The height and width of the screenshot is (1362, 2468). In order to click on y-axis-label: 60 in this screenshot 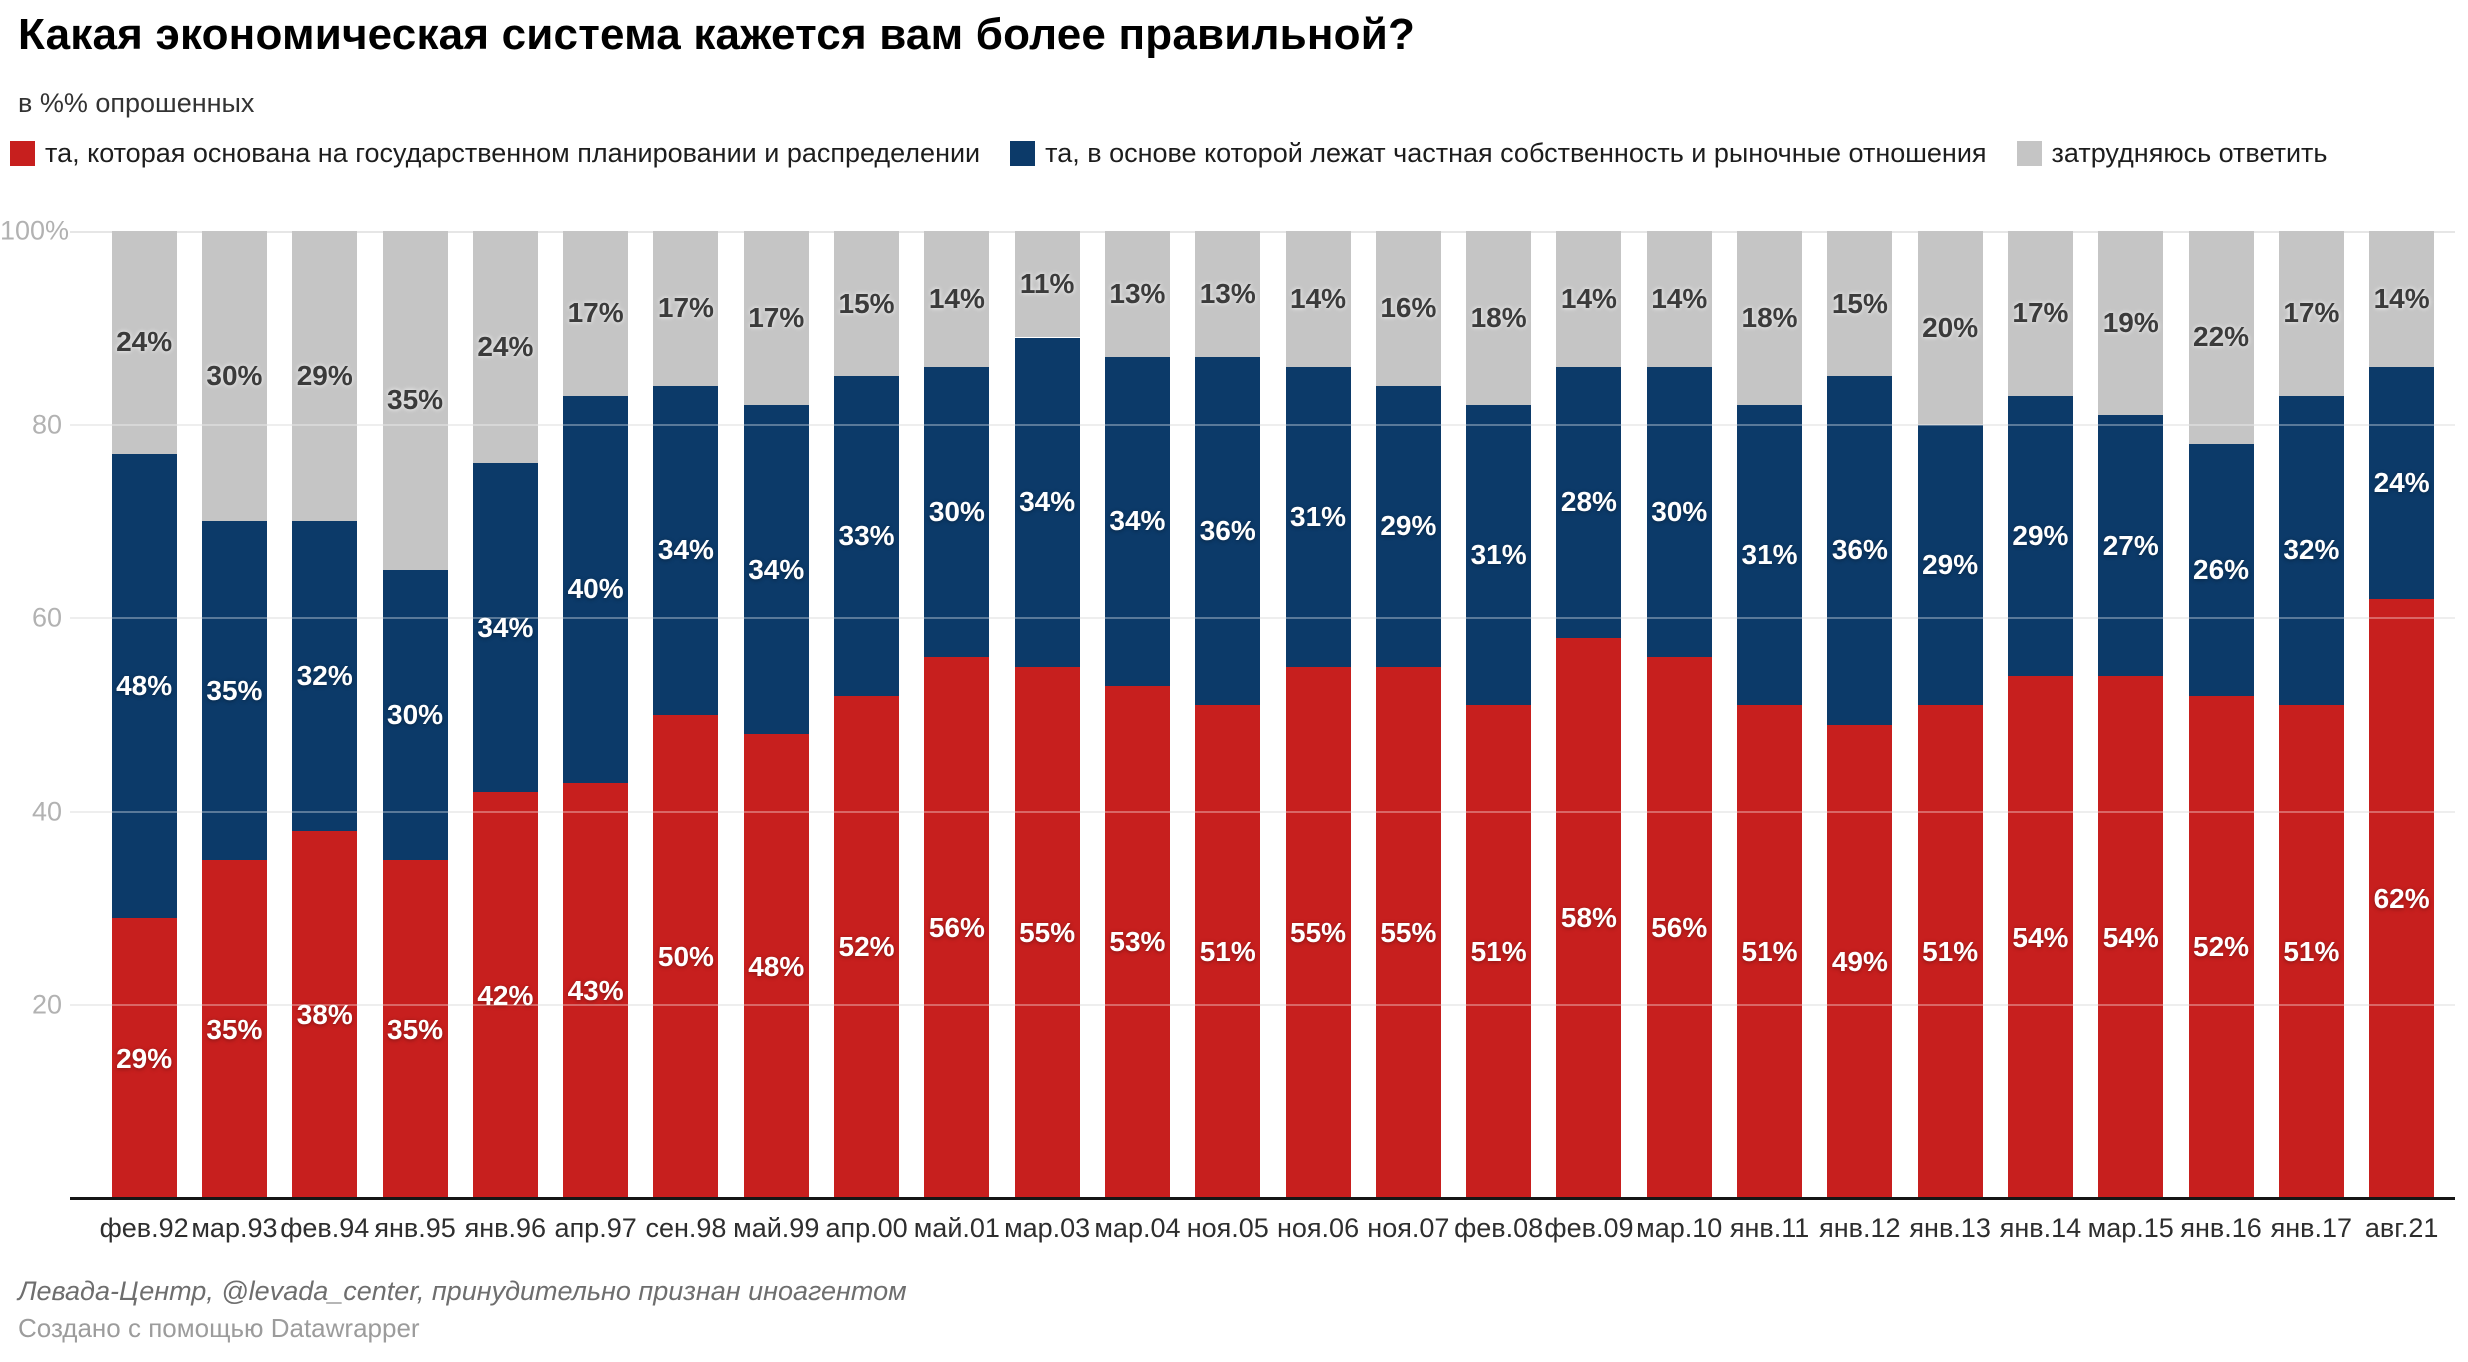, I will do `click(46, 617)`.